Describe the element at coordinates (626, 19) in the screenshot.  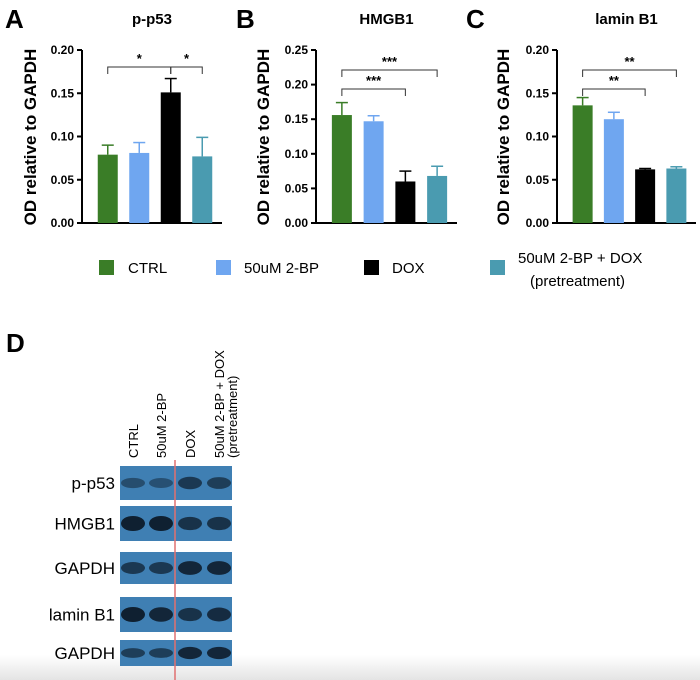
I see `chart-title: lamin B1` at that location.